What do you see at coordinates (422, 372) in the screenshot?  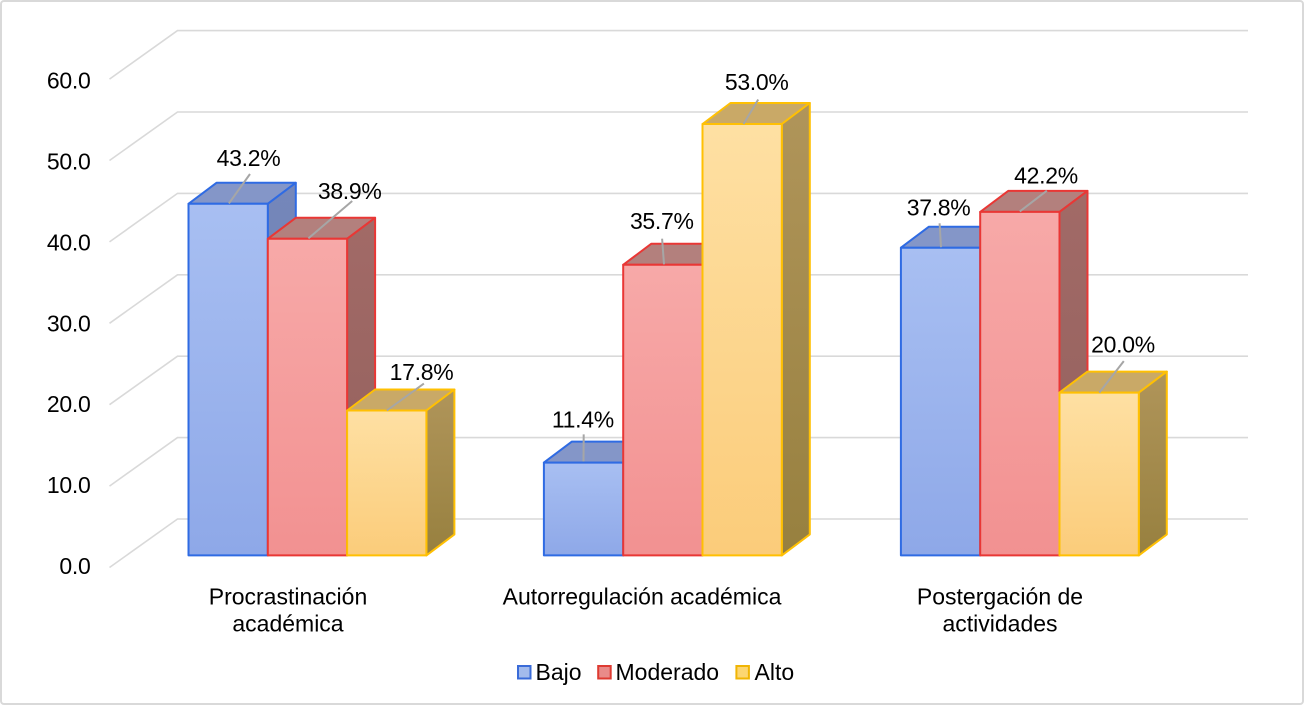 I see `svg-text: 17.8%` at bounding box center [422, 372].